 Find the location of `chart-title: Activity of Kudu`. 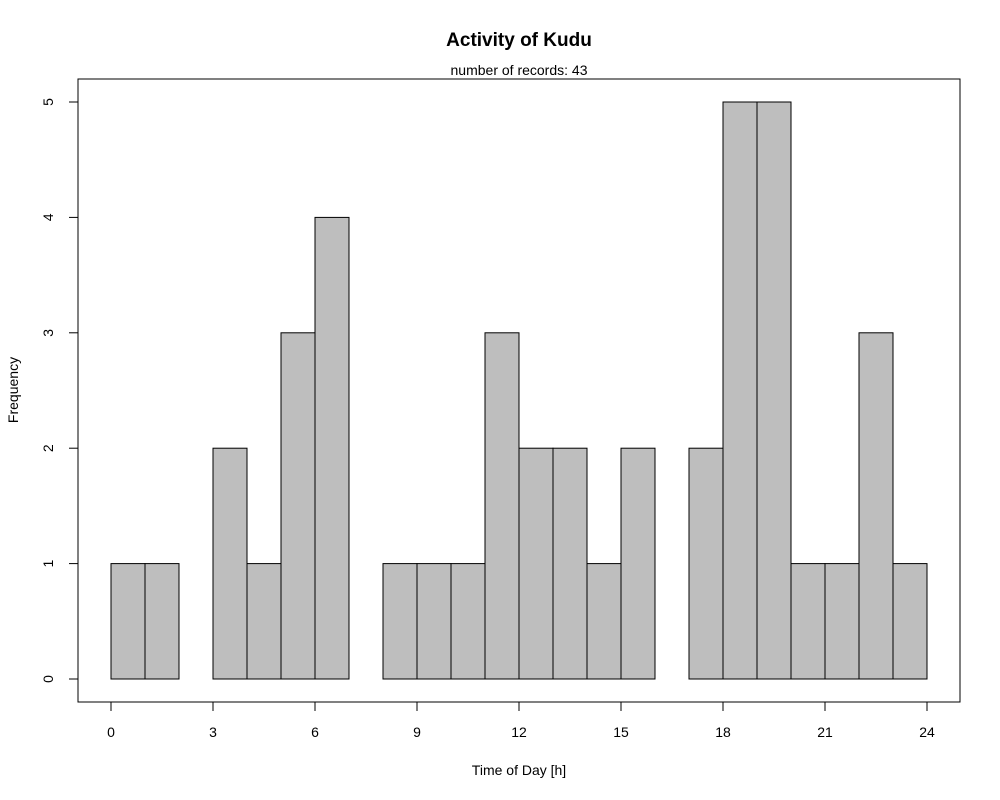

chart-title: Activity of Kudu is located at coordinates (519, 40).